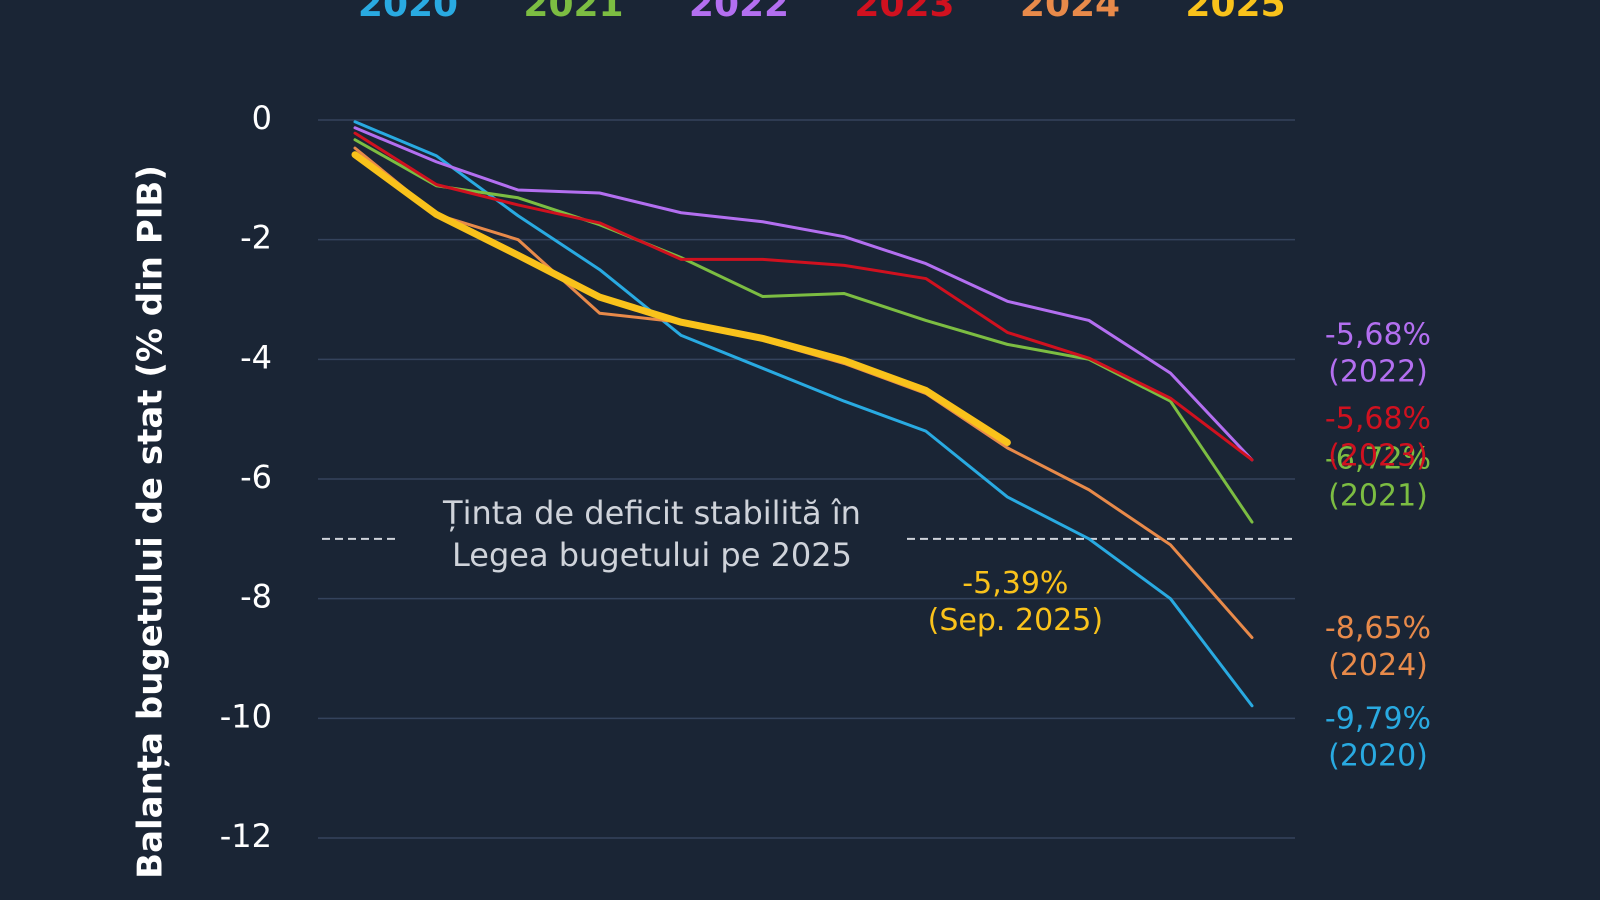 Image resolution: width=1600 pixels, height=900 pixels. Describe the element at coordinates (681, 299) in the screenshot. I see `series-line` at that location.